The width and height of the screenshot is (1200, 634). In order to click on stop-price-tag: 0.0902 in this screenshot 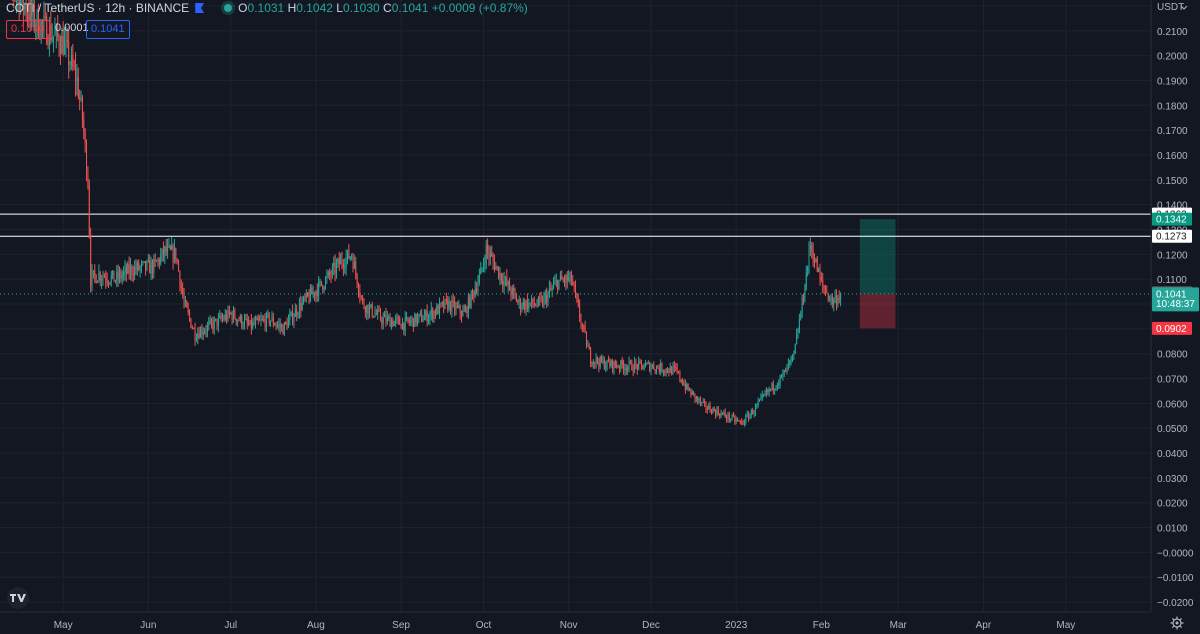, I will do `click(1172, 328)`.